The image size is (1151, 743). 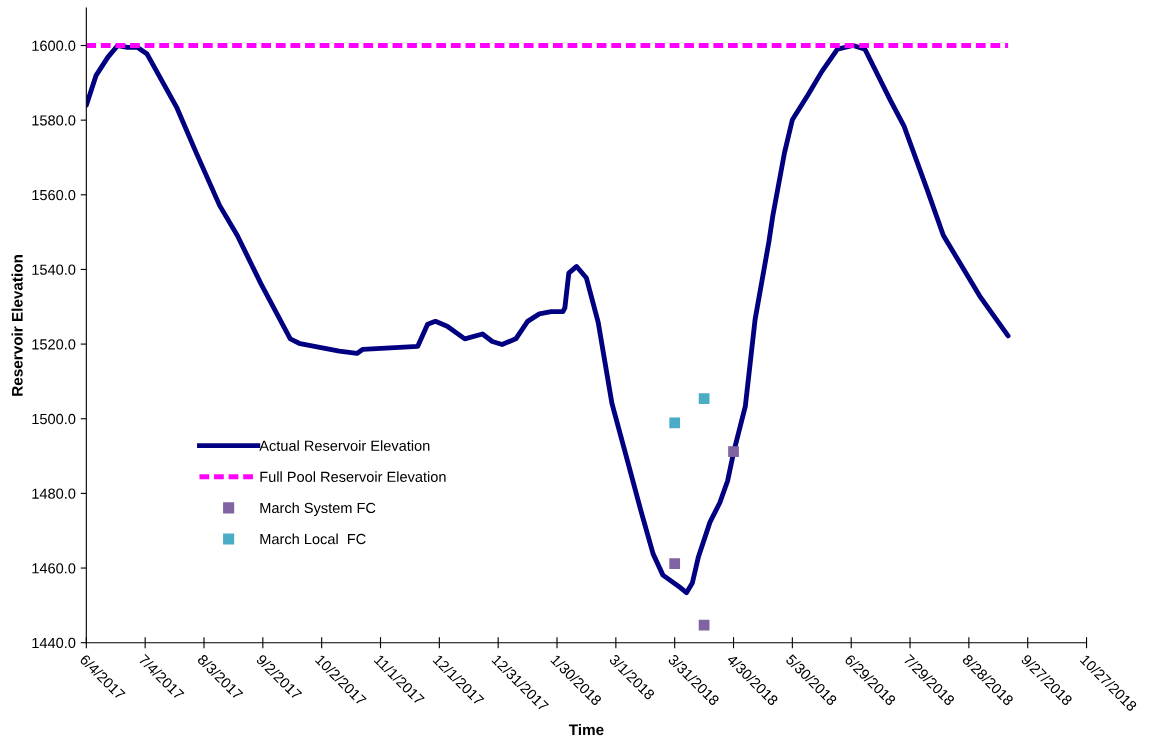 I want to click on y-tick-label: 1440.0, so click(x=54, y=643).